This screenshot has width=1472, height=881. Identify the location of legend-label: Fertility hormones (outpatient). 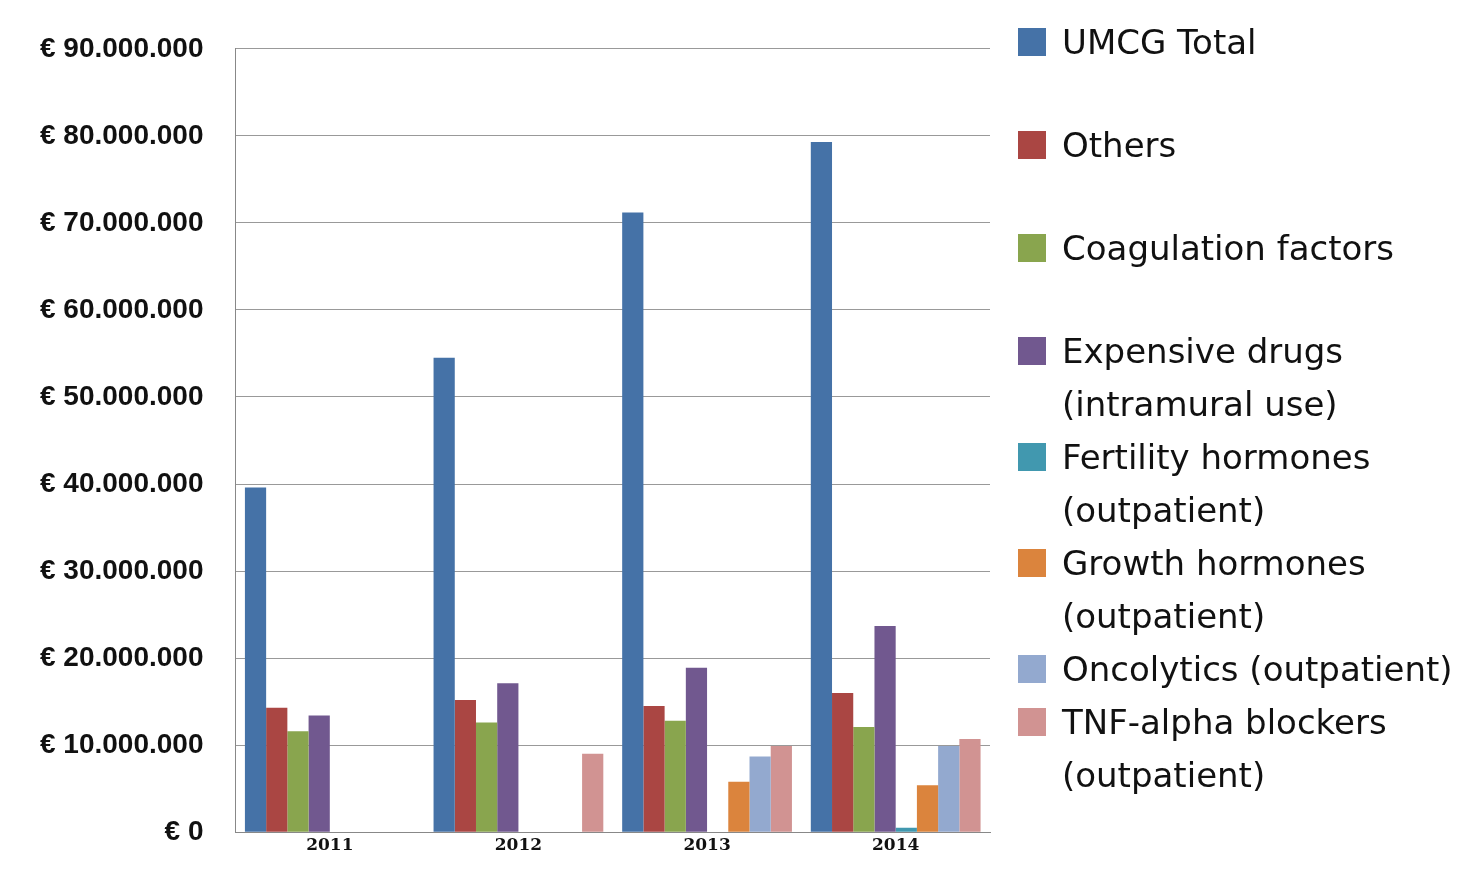
(1217, 484).